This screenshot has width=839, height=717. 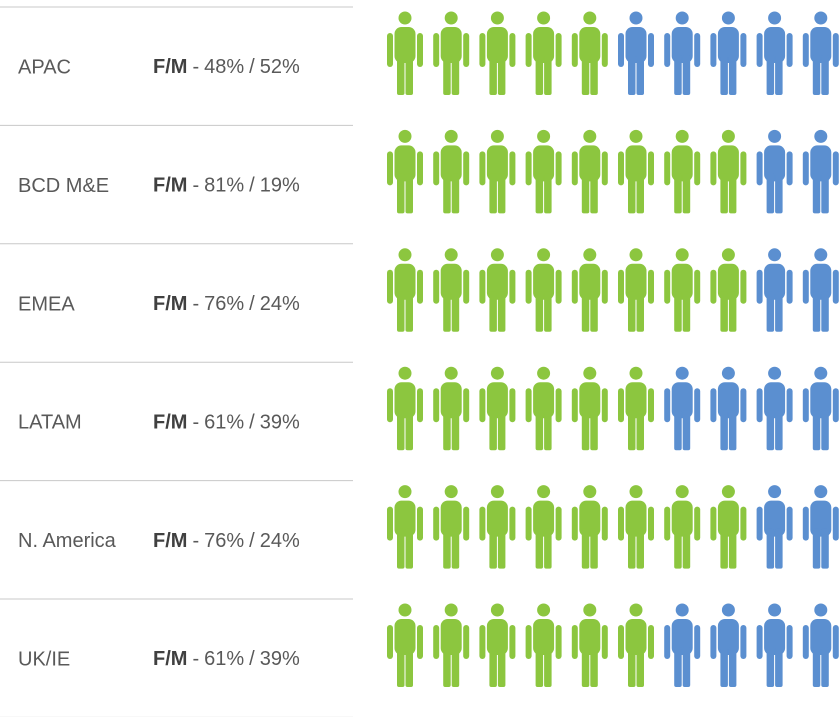 I want to click on male-label: 52%, so click(x=280, y=67).